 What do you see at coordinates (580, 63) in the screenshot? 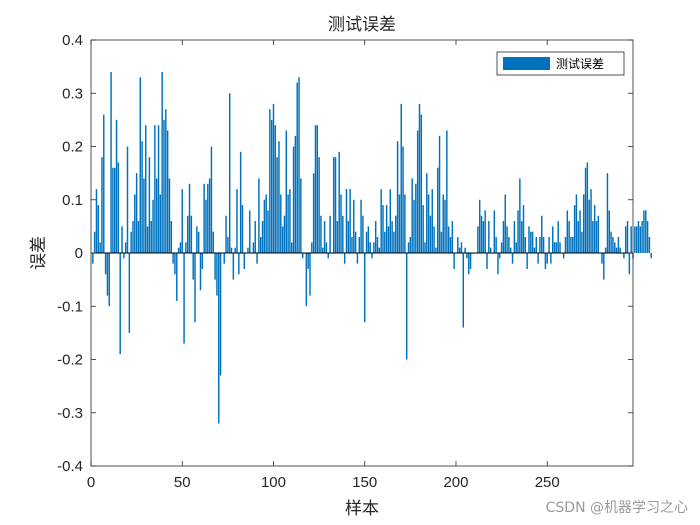
I see `legend-label: 测试误差` at bounding box center [580, 63].